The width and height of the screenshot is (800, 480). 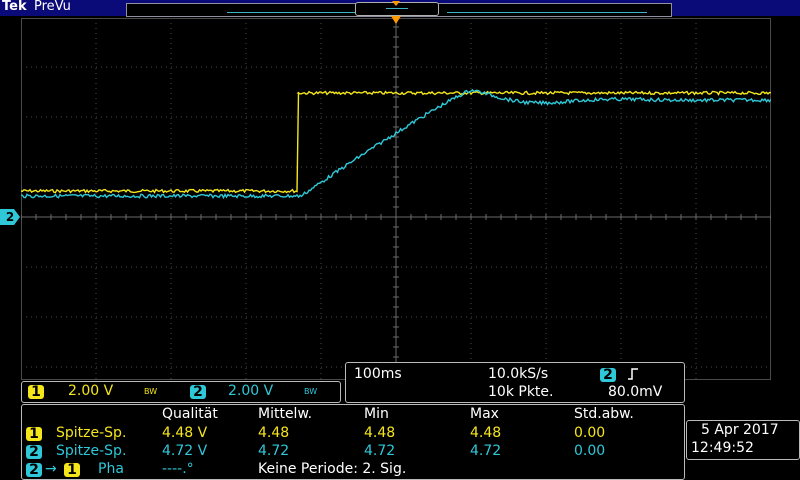 What do you see at coordinates (190, 414) in the screenshot?
I see `header-quality: Qualität` at bounding box center [190, 414].